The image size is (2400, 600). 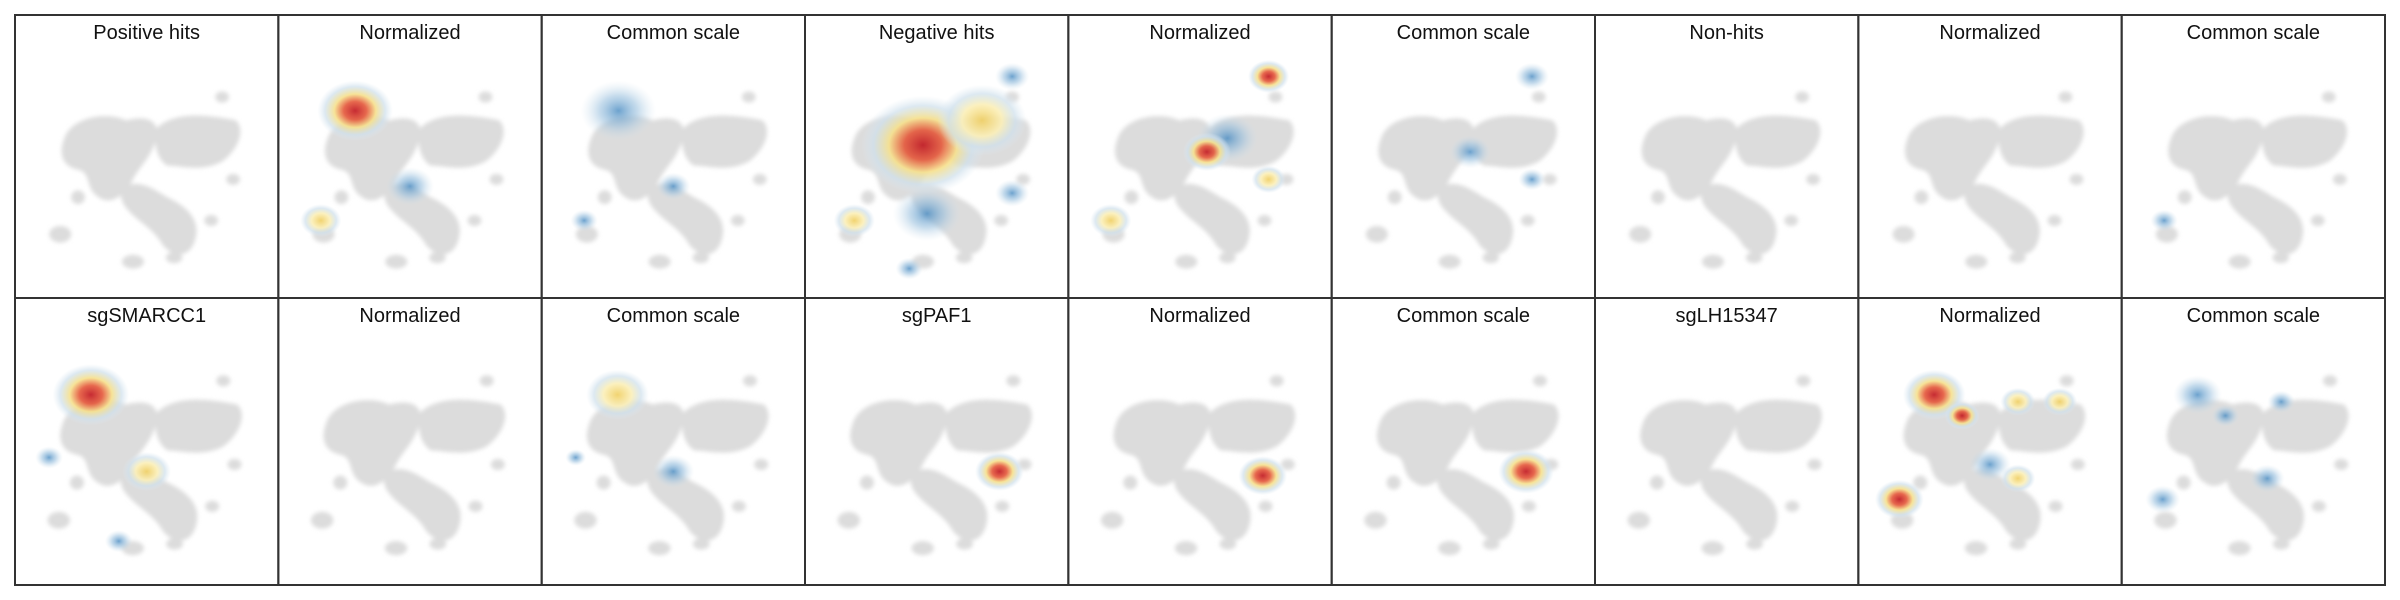 I want to click on panel: sgSMARCC1, so click(x=147, y=441).